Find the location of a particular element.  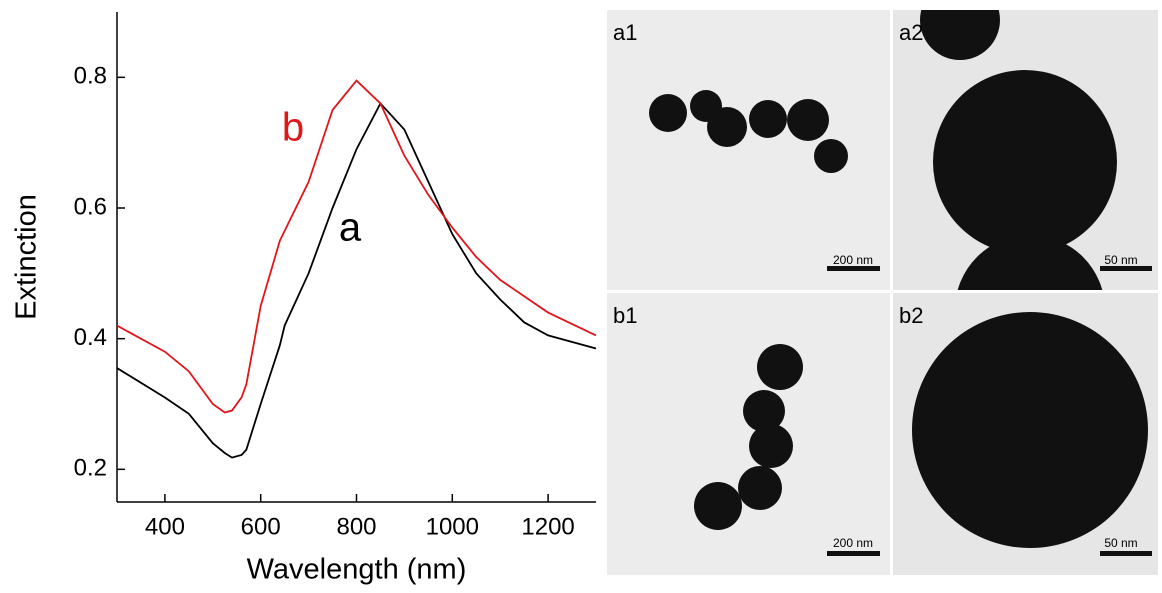

x-tick-label: 800 is located at coordinates (356, 526).